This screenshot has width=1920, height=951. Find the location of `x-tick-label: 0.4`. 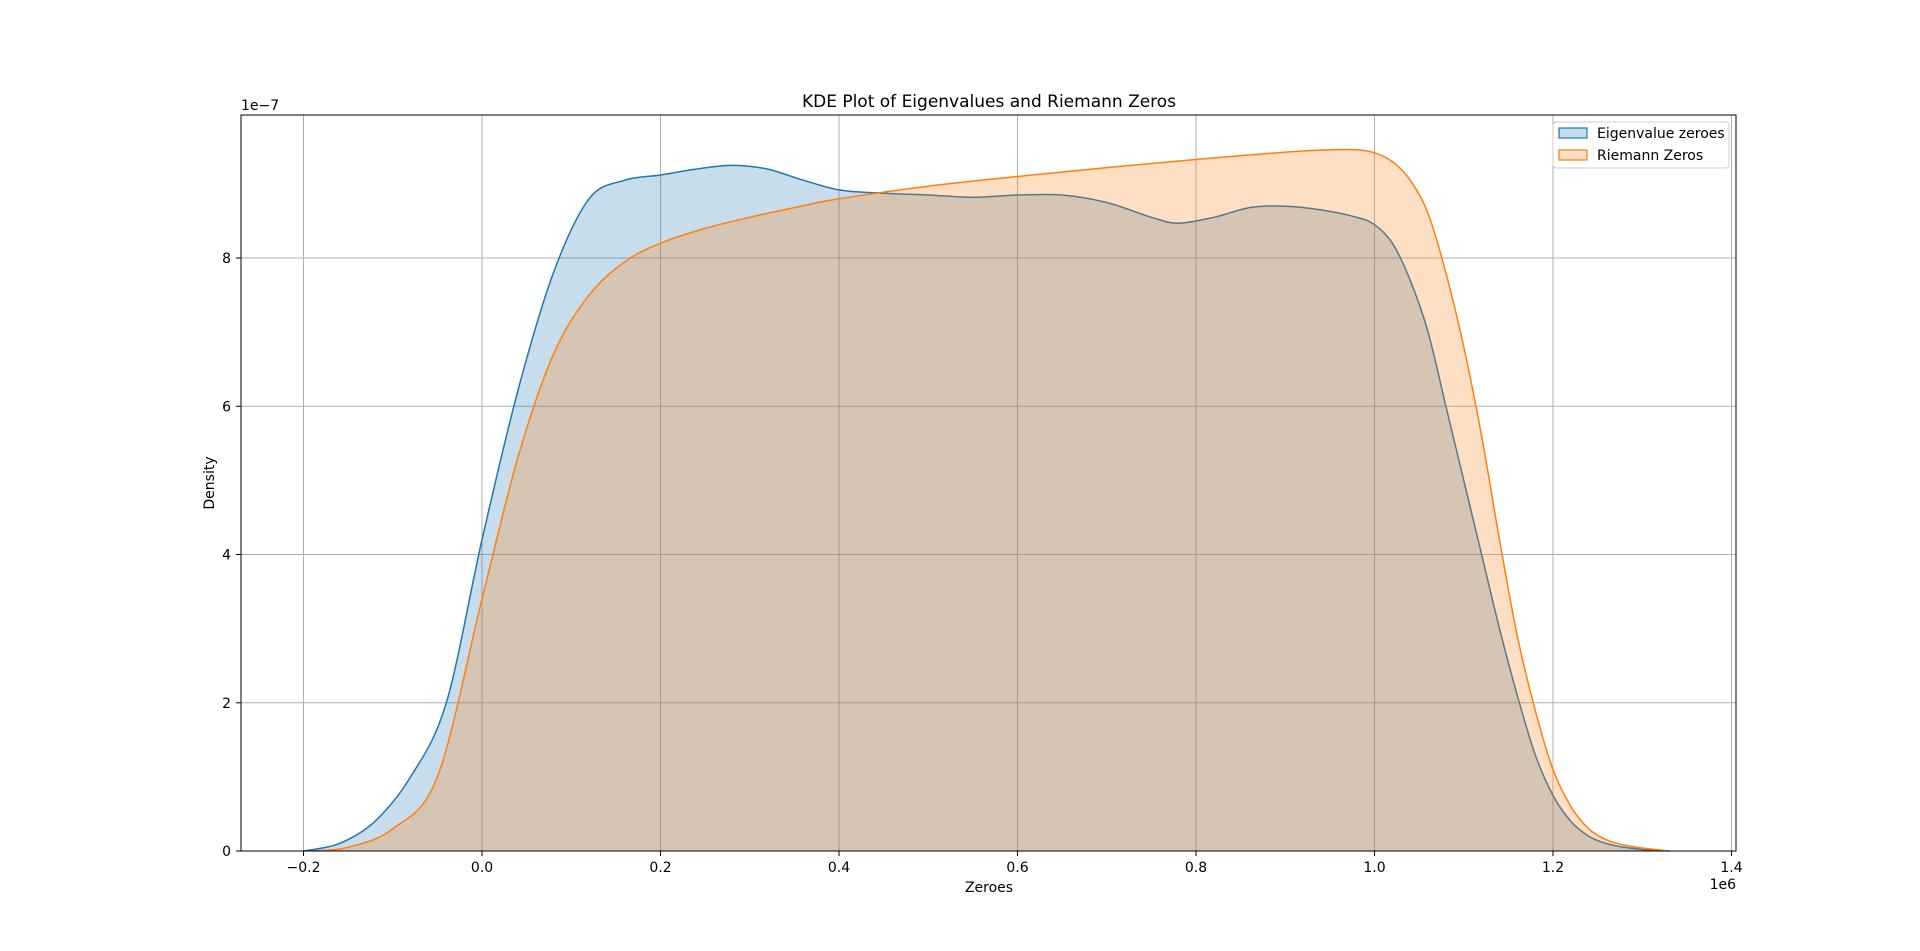

x-tick-label: 0.4 is located at coordinates (839, 868).